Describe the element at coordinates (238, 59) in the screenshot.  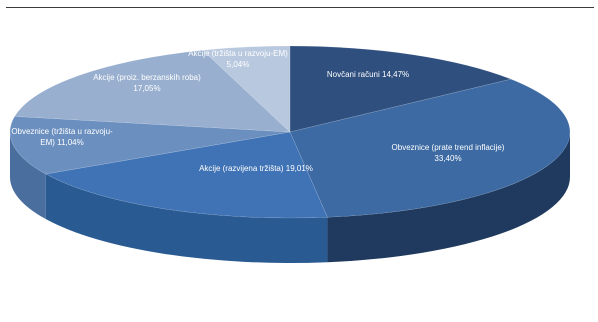
I see `slice-label-5: Akcije (tržišta u razvoju-EM) 5,04%` at that location.